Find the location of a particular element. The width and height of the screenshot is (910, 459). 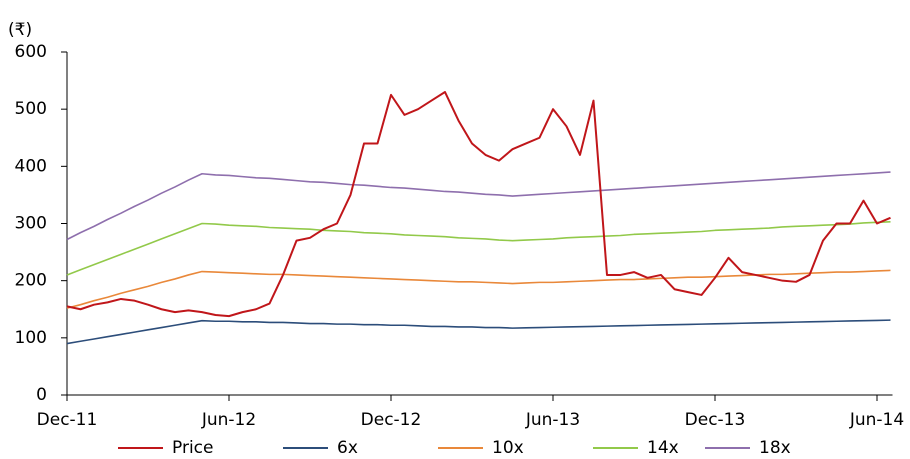

x-tick-label: Jun-14 is located at coordinates (876, 420).